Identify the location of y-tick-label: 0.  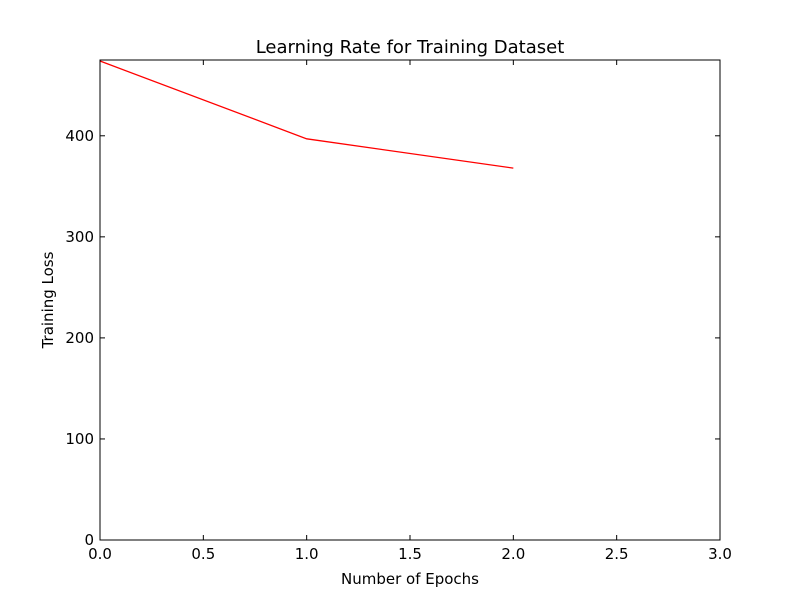
(89, 540).